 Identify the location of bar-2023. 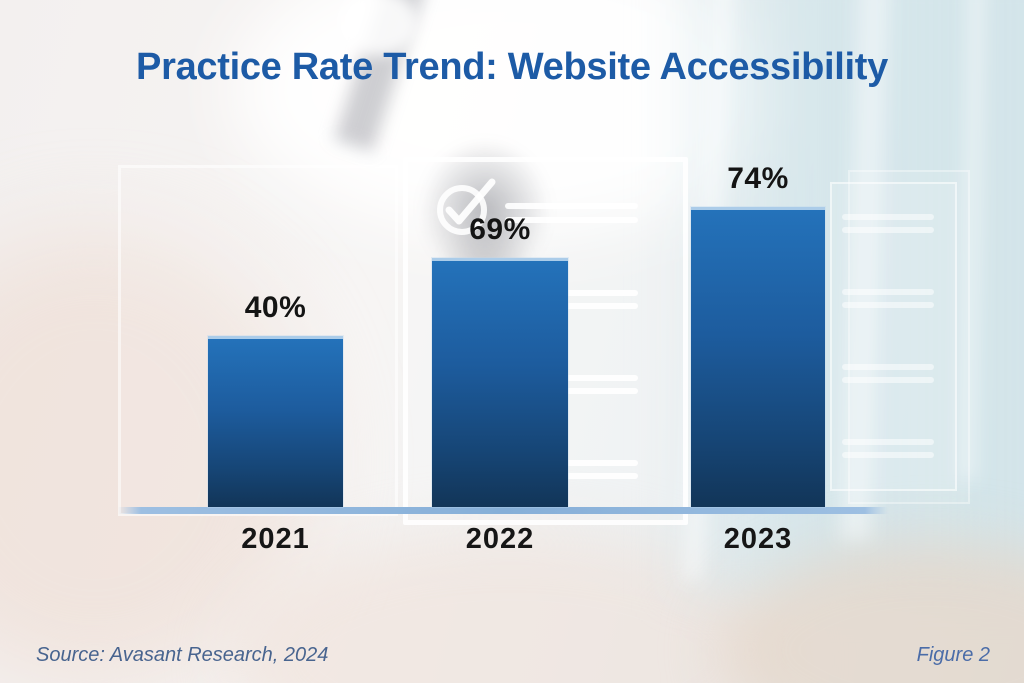
(758, 357).